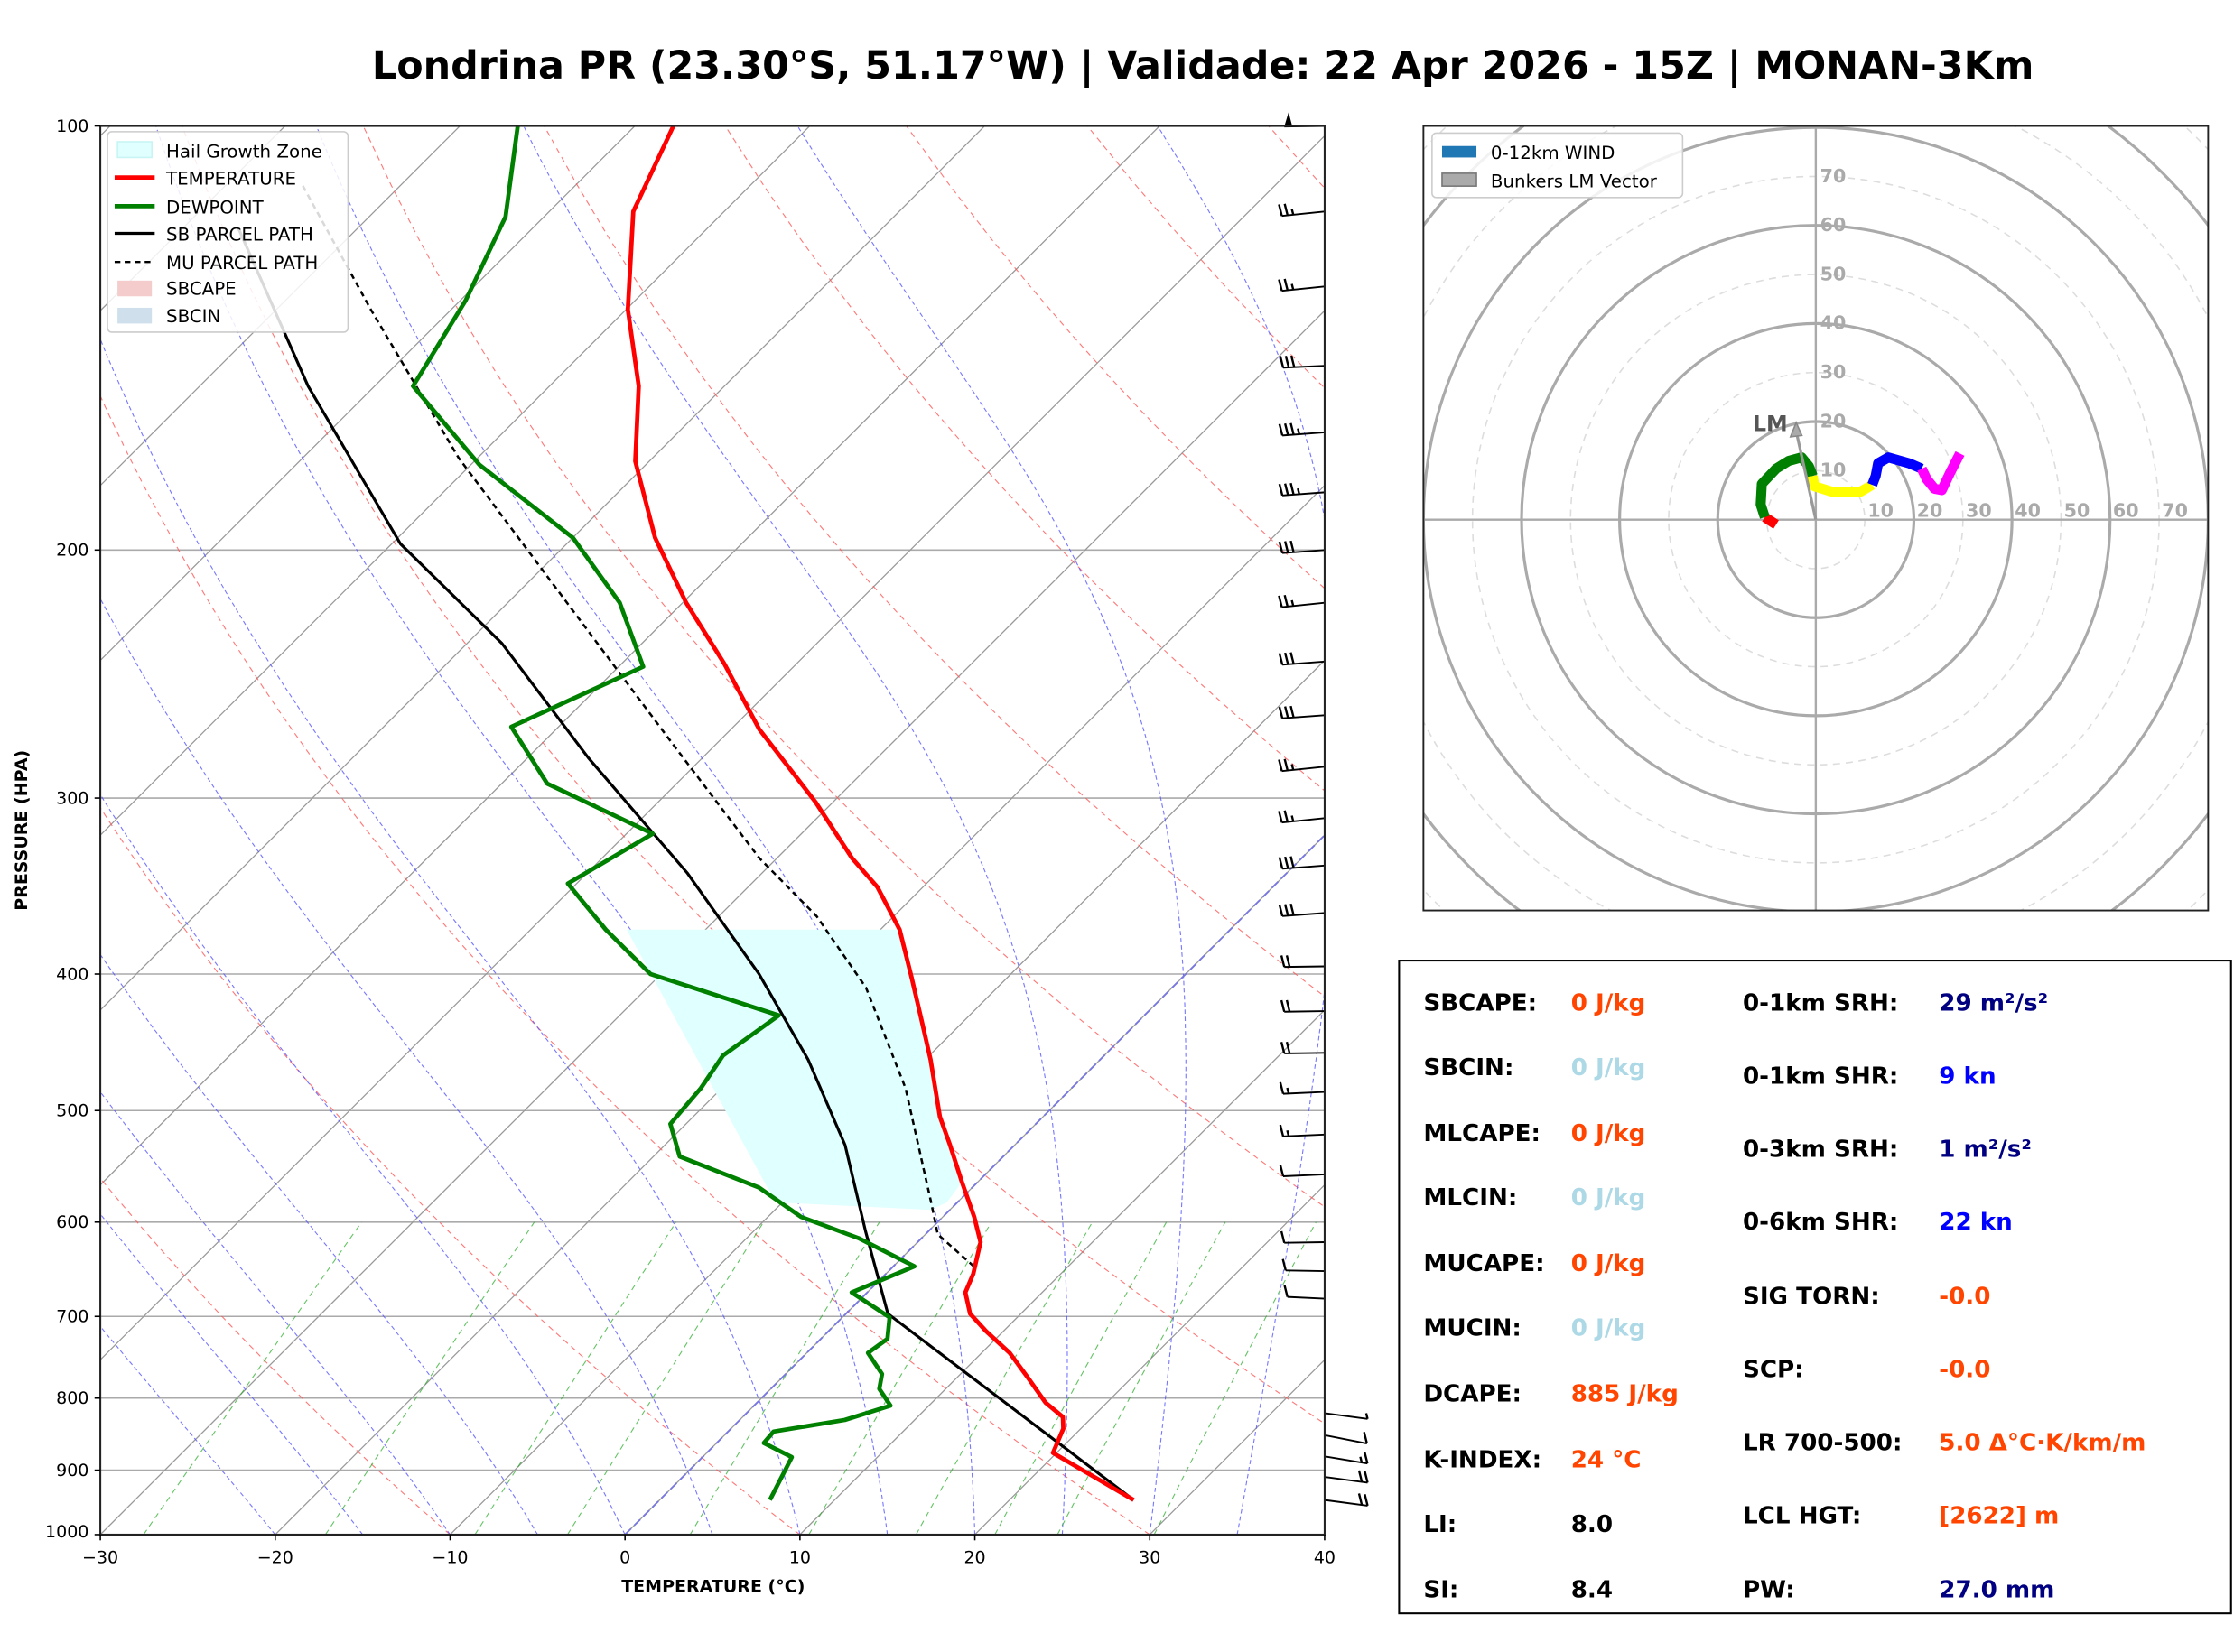 The image size is (2234, 1652). What do you see at coordinates (1880, 510) in the screenshot?
I see `hodograph-ring-label-x: 10` at bounding box center [1880, 510].